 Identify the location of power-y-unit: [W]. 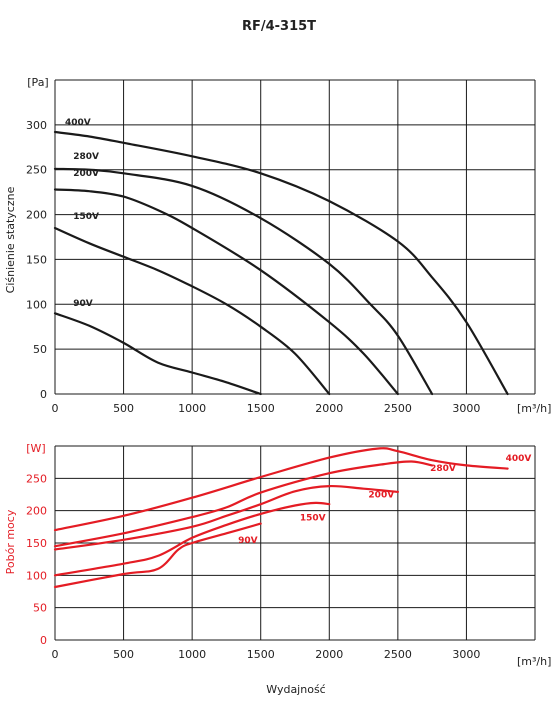
(35, 448).